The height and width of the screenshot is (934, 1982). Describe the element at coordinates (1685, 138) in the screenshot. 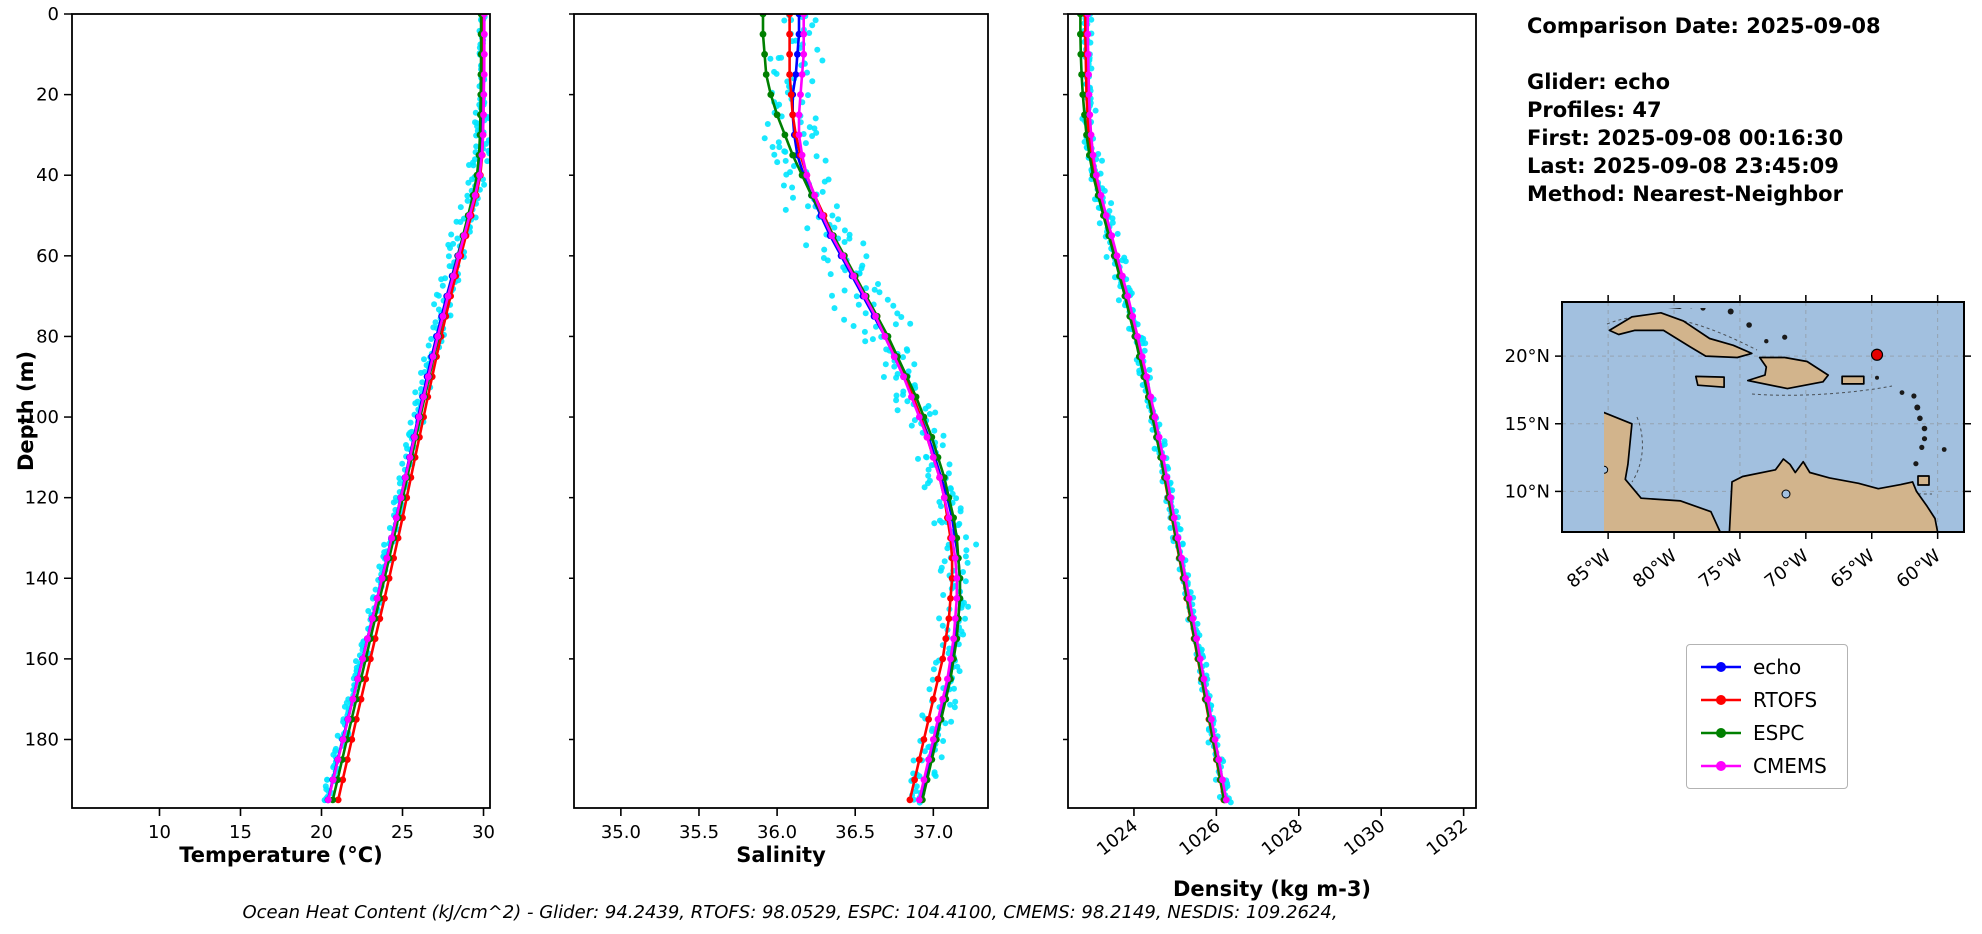

I see `info-first: First: 2025-09-08 00:16:30` at that location.